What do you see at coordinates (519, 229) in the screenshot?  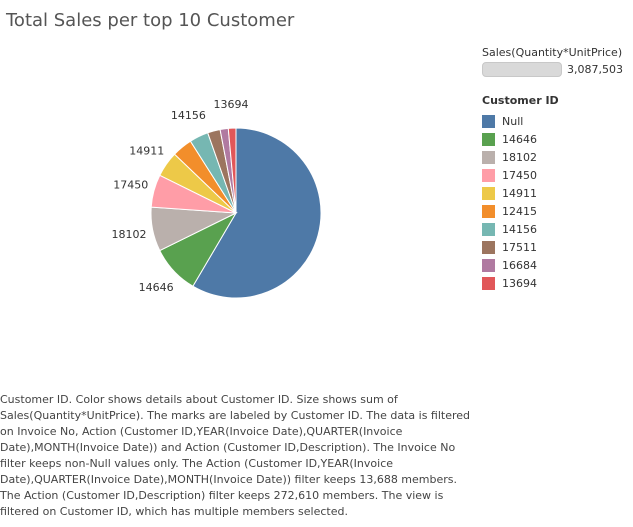 I see `legend-label: 14156` at bounding box center [519, 229].